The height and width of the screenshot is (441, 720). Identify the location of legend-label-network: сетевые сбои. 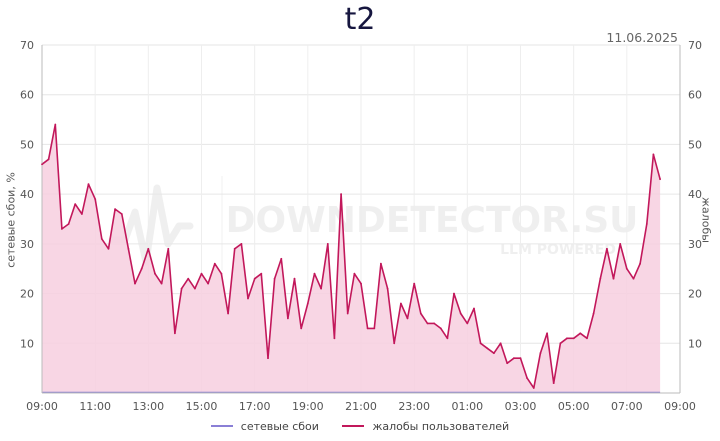
(279, 426).